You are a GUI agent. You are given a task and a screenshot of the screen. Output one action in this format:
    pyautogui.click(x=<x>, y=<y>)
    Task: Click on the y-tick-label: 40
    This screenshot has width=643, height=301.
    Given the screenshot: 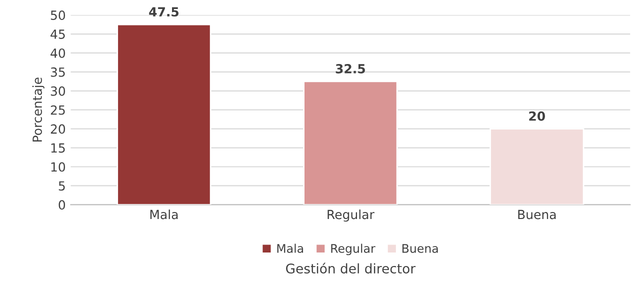 What is the action you would take?
    pyautogui.click(x=58, y=53)
    